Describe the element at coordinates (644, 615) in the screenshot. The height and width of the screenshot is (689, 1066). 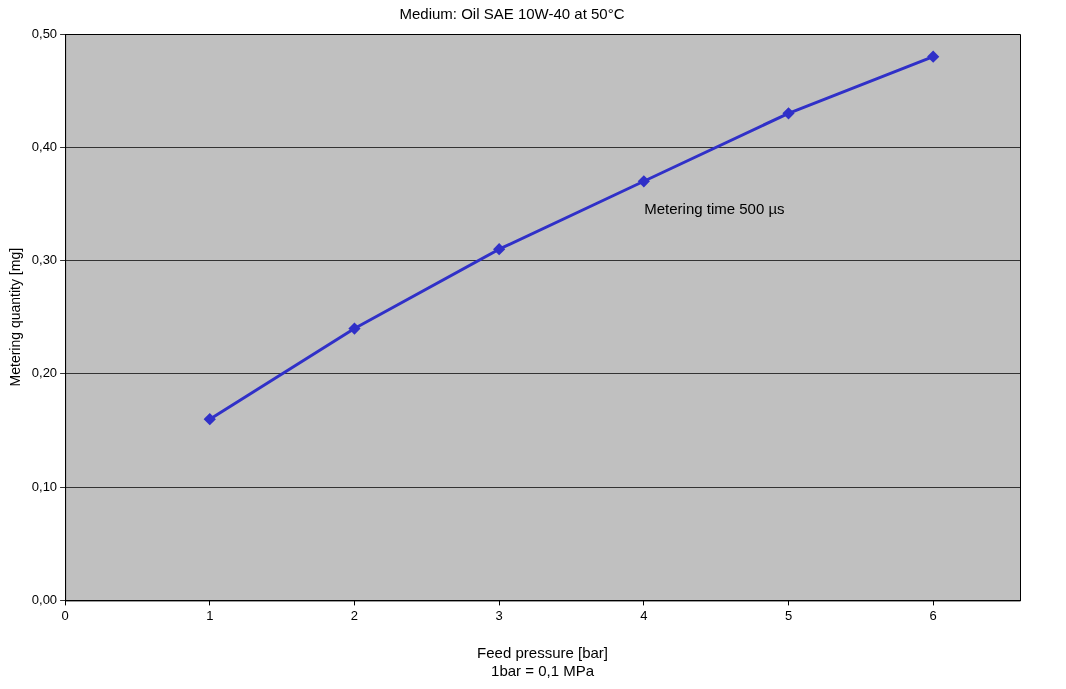
I see `x-tick-label: 4` at that location.